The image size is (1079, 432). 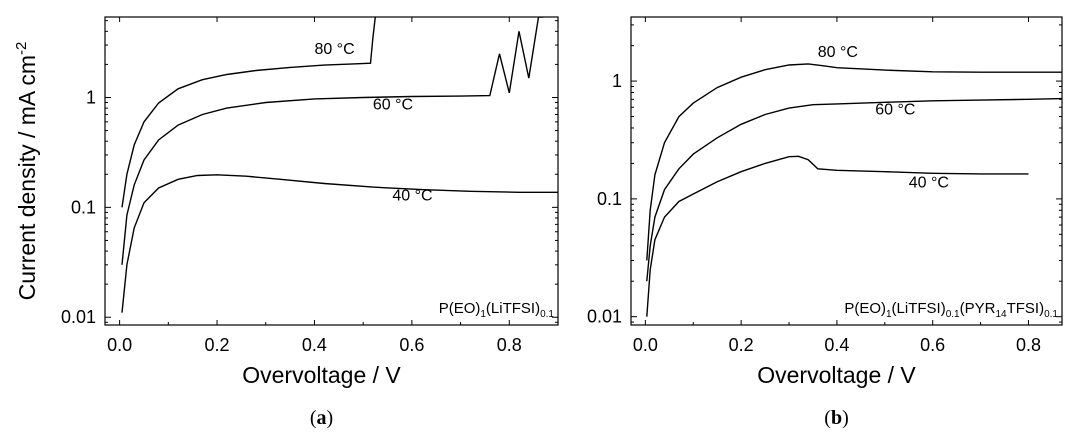 What do you see at coordinates (26, 171) in the screenshot?
I see `y-axis-title: Current density / mA cm-2` at bounding box center [26, 171].